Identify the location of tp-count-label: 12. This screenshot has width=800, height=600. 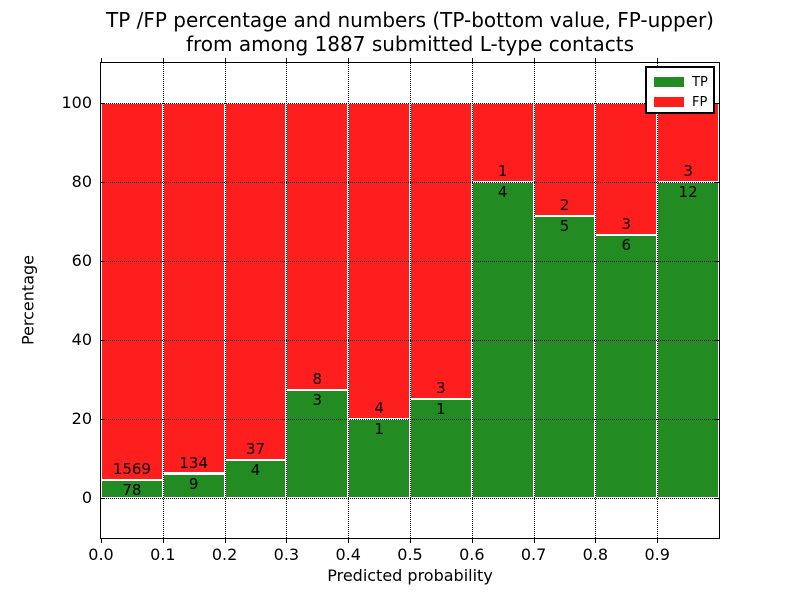
(688, 191).